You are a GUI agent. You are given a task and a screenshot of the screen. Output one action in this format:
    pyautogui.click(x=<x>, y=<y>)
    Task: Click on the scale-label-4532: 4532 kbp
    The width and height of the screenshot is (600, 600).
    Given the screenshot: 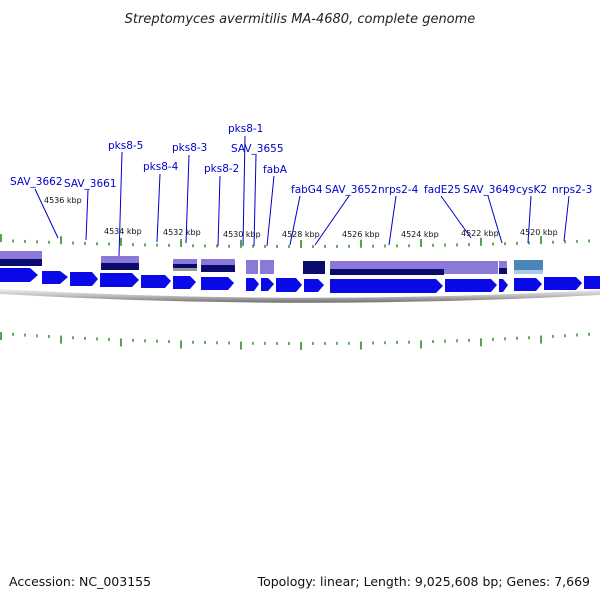 What is the action you would take?
    pyautogui.click(x=182, y=232)
    